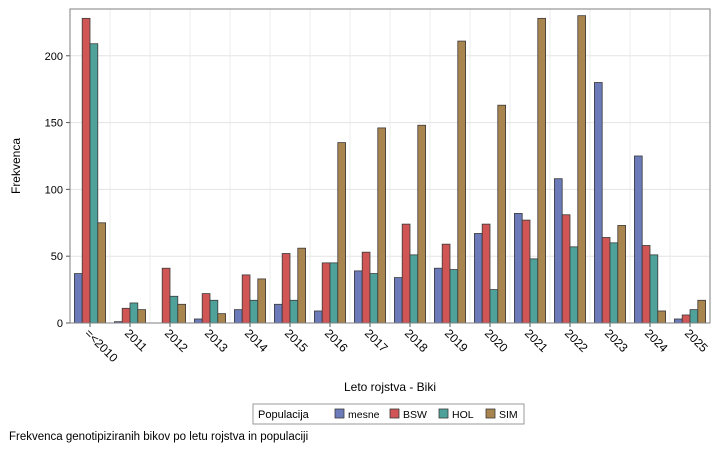  What do you see at coordinates (261, 301) in the screenshot?
I see `bar-sim-2014` at bounding box center [261, 301].